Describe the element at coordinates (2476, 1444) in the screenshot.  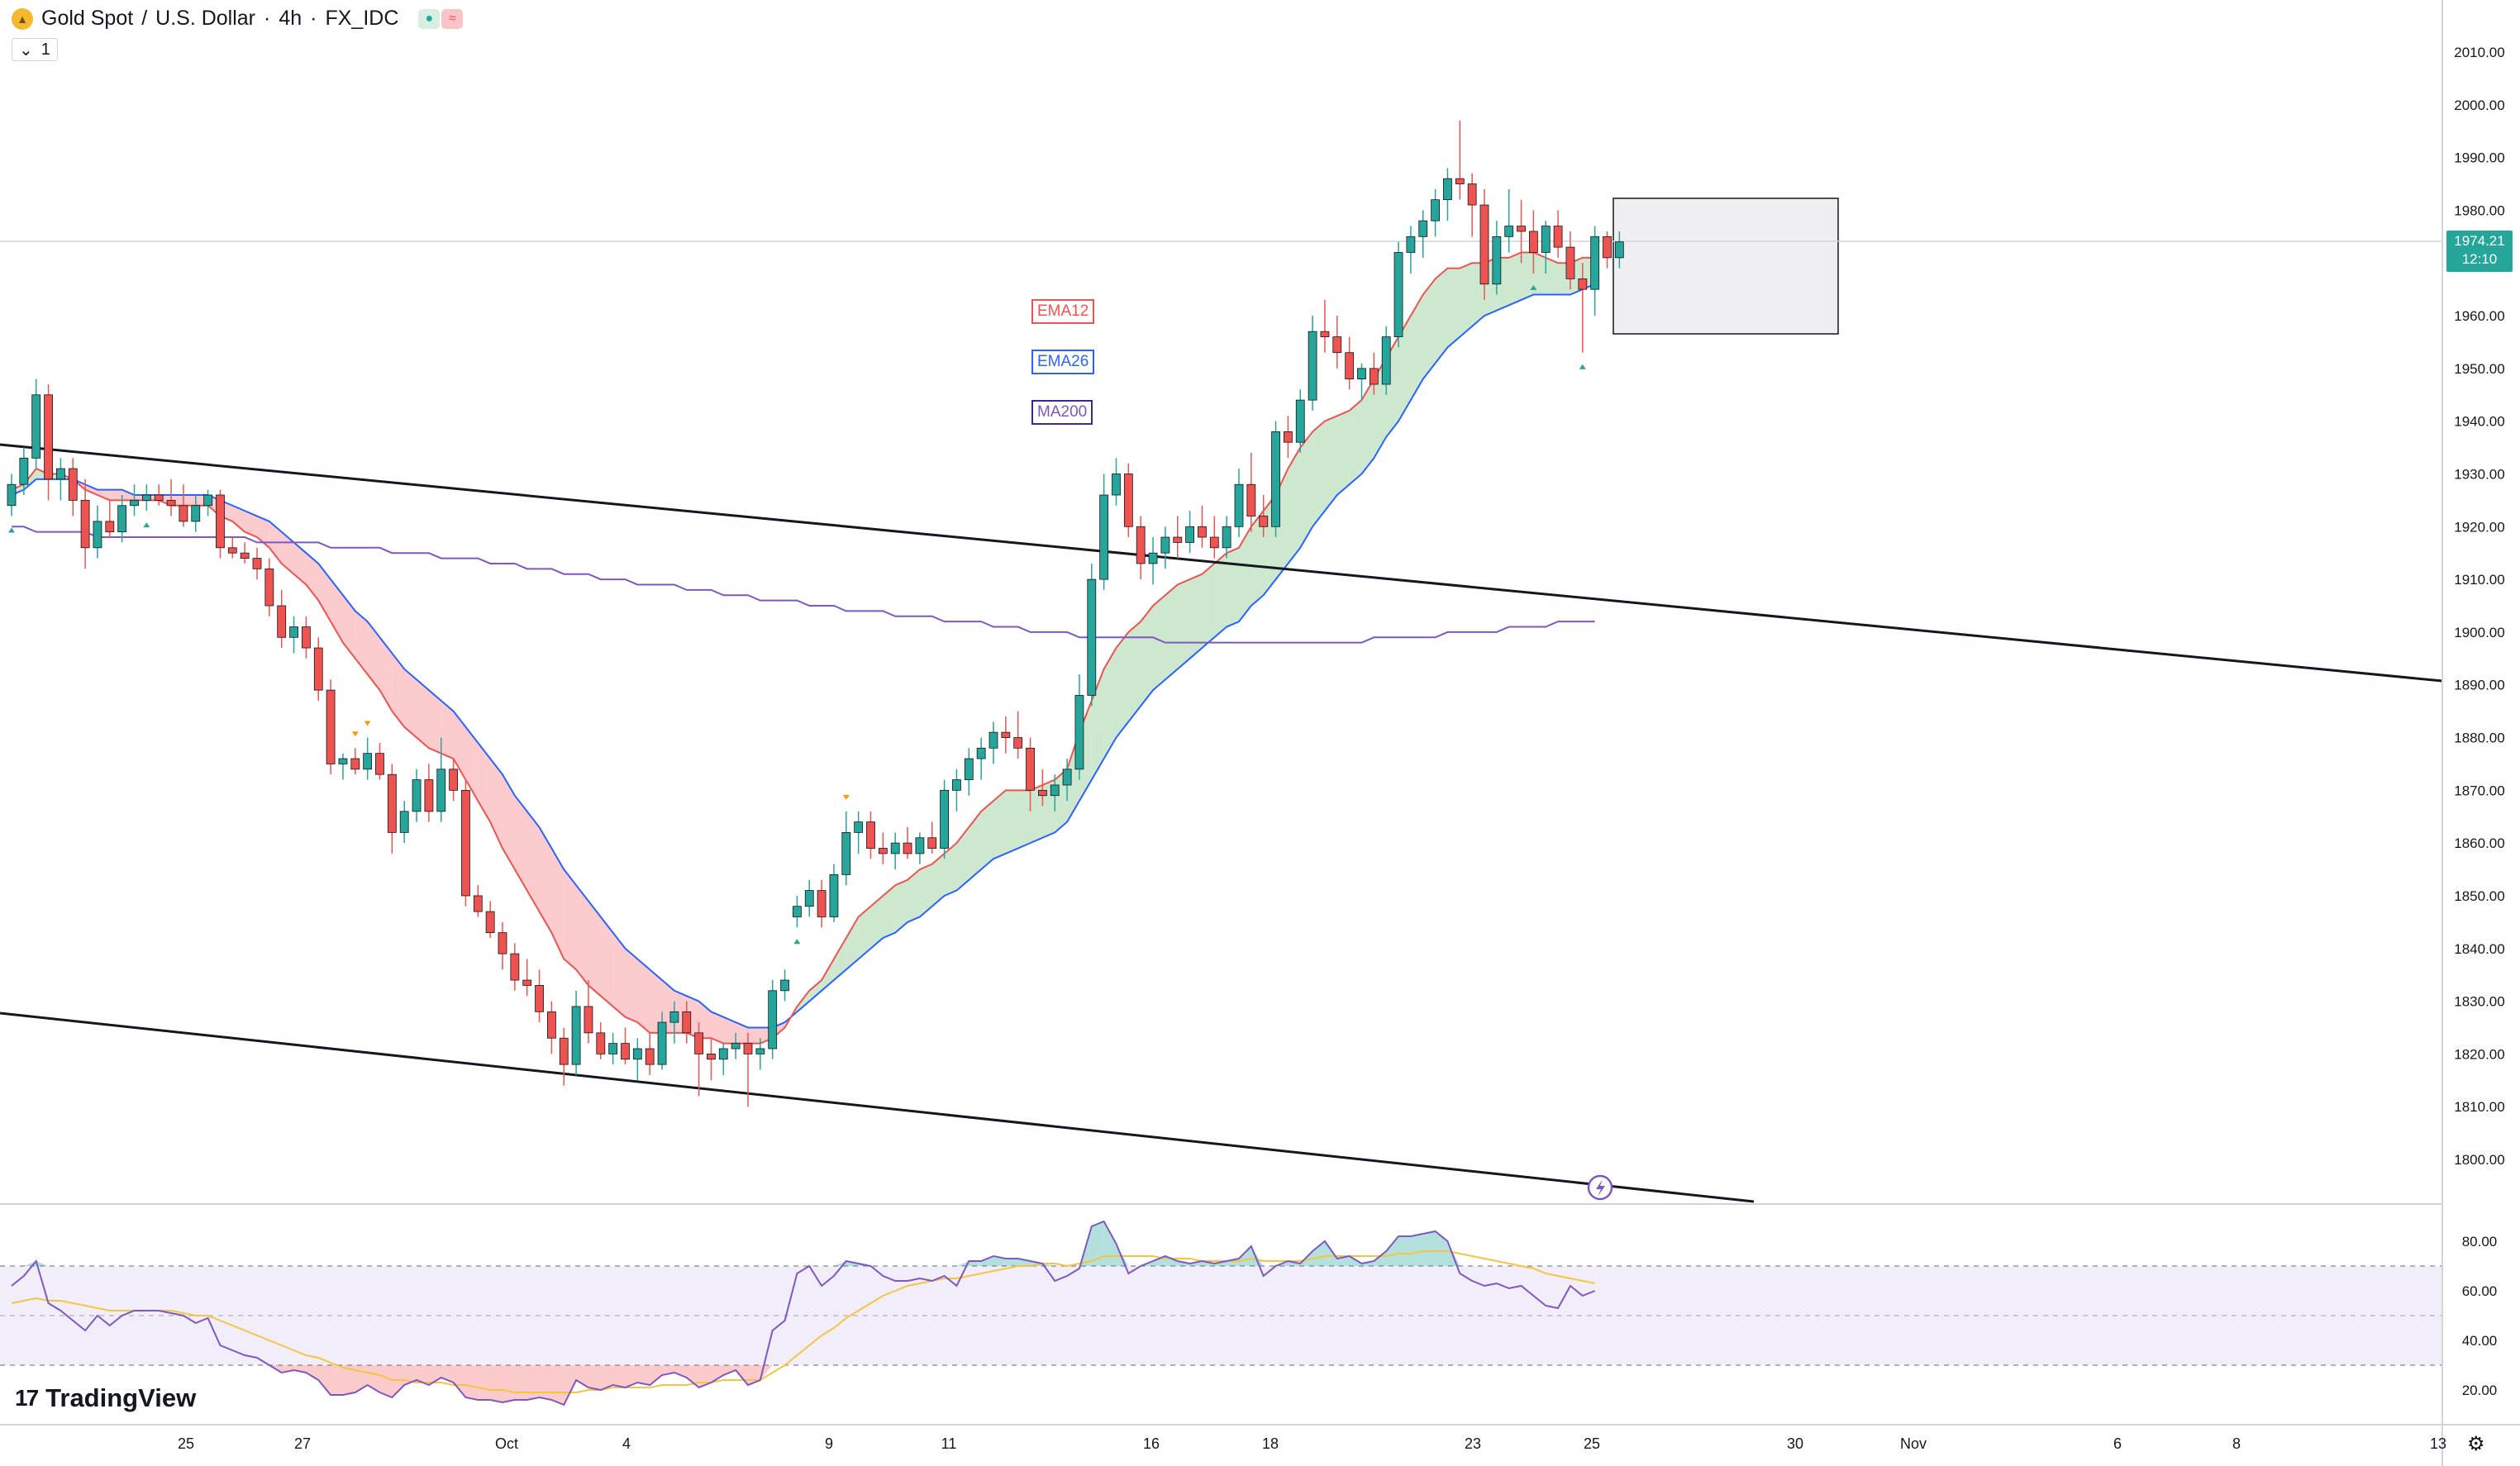
I see `gear-icon: ⚙` at that location.